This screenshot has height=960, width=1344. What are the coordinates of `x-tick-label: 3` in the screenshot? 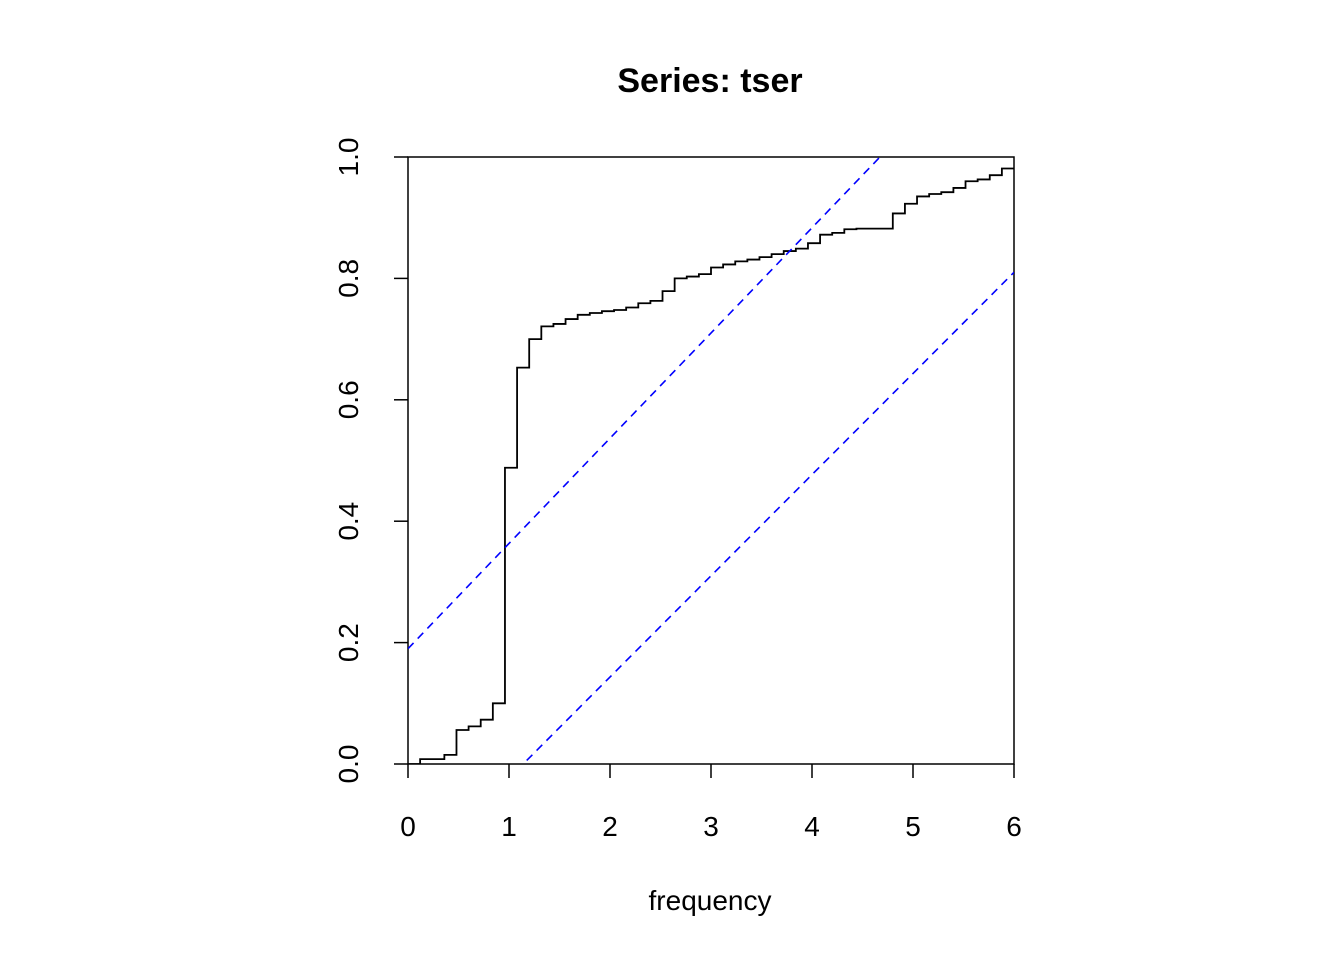 It's located at (711, 826).